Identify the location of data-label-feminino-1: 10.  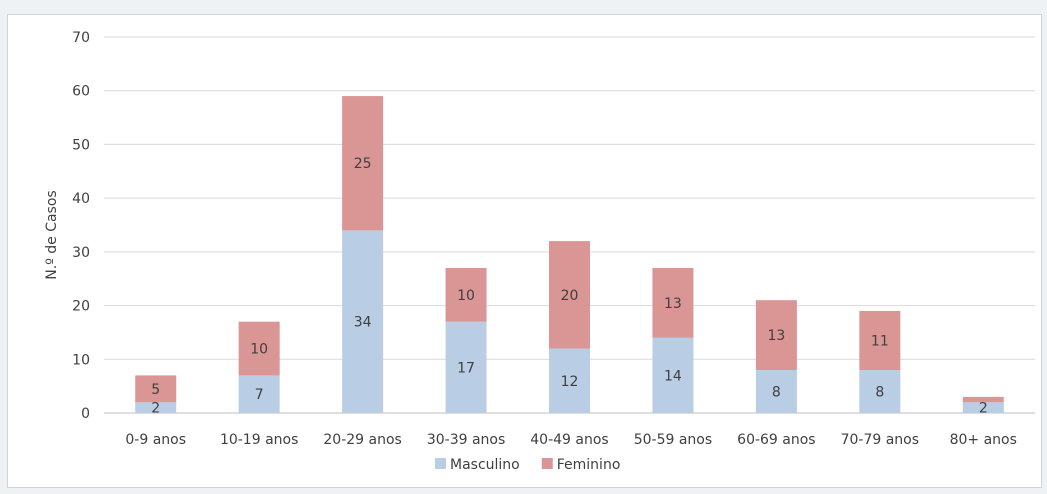
(259, 350).